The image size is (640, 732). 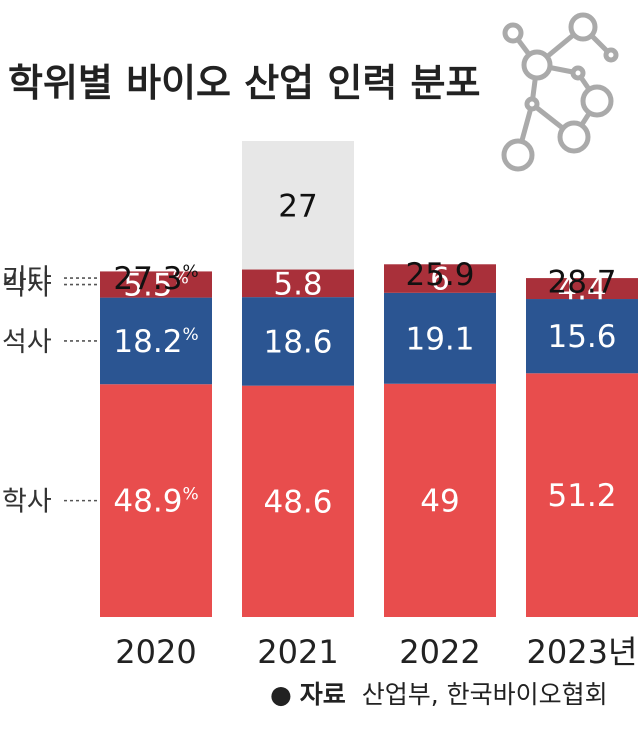 I want to click on data-label-1-4: 51.2, so click(x=581, y=496).